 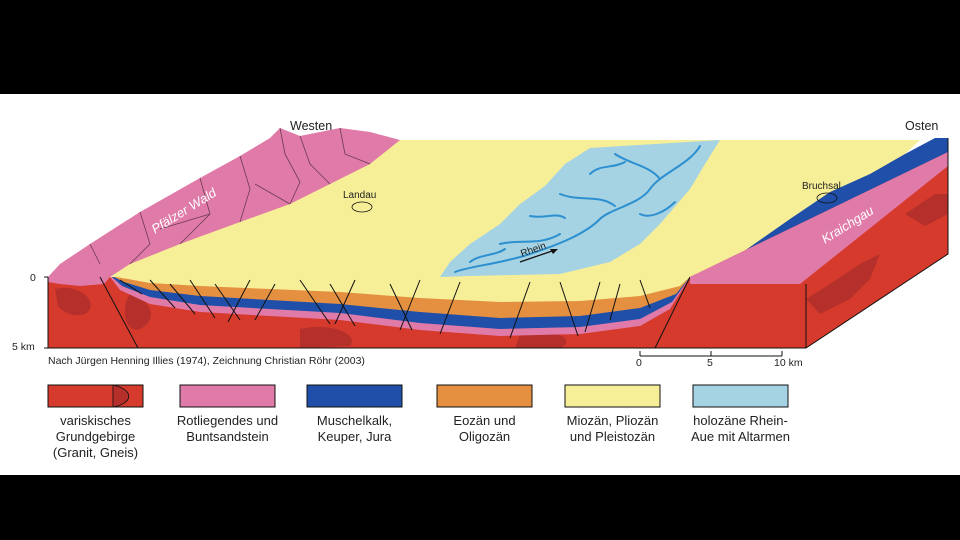 I want to click on front-cross-section, so click(x=369, y=312).